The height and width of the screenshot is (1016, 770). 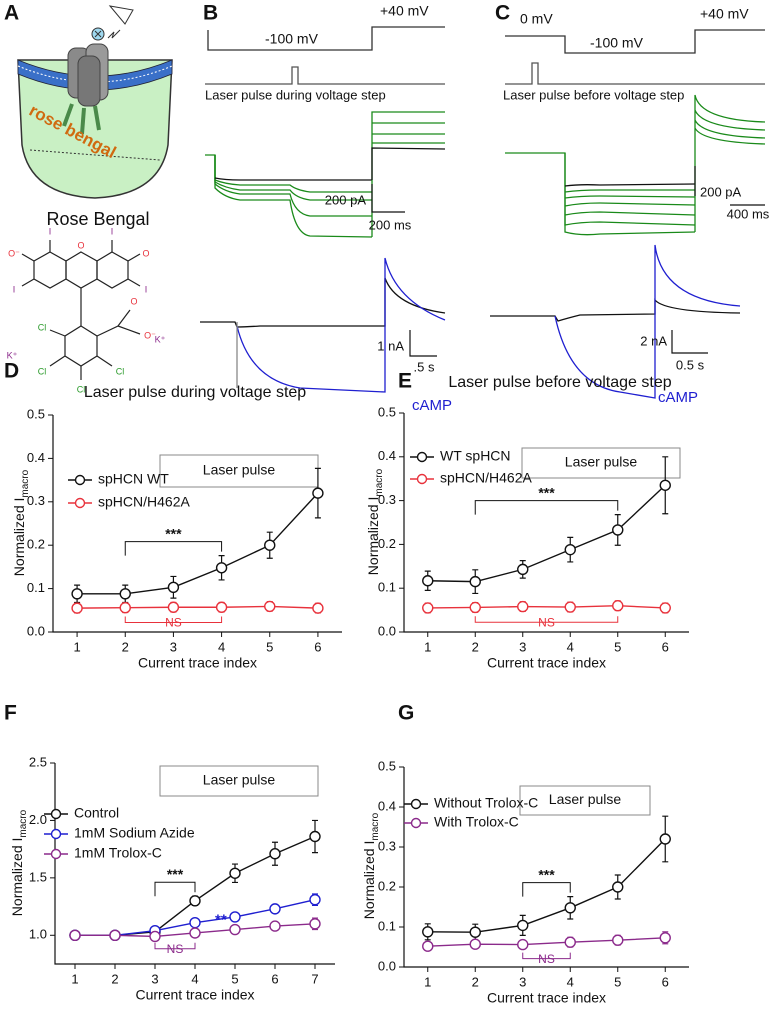 What do you see at coordinates (475, 646) in the screenshot?
I see `x-tick-label: 2` at bounding box center [475, 646].